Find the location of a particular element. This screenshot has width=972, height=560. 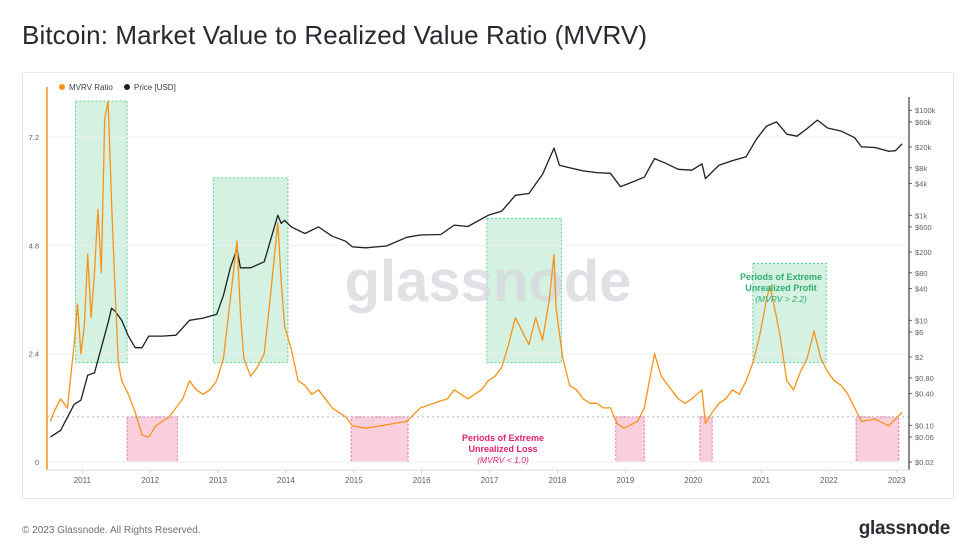

copyright-footer: © 2023 Glassnode. All Rights Reserved. is located at coordinates (111, 530).